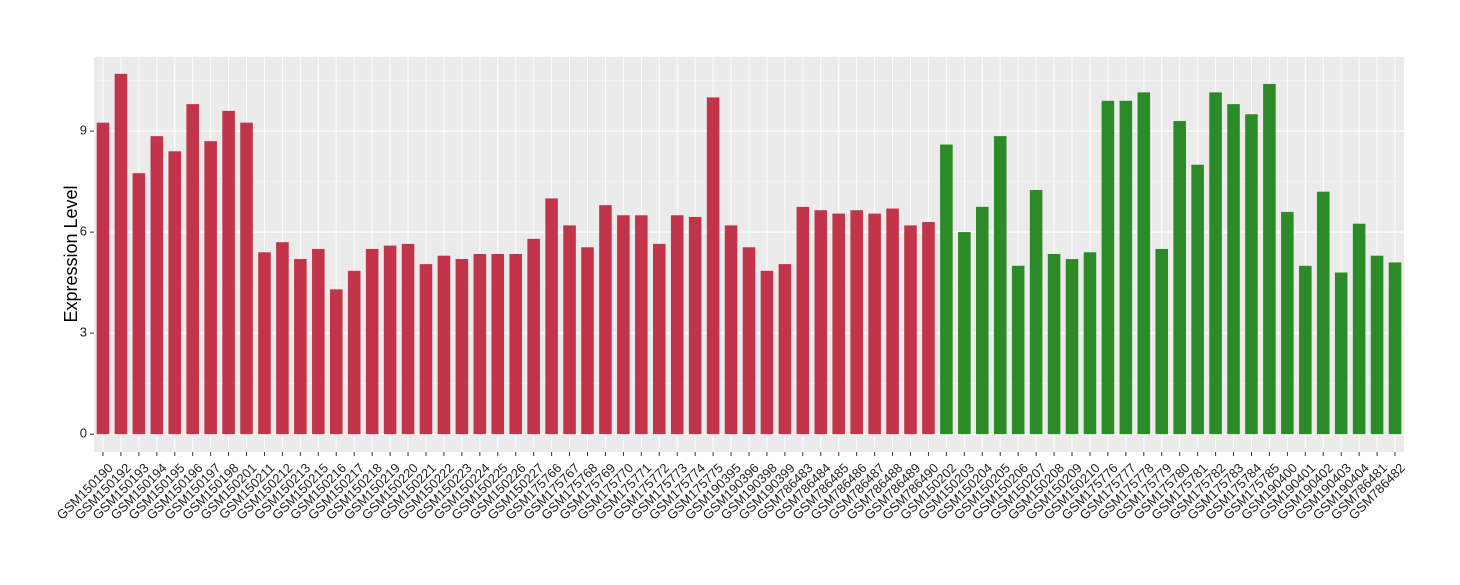  What do you see at coordinates (83, 332) in the screenshot?
I see `y-tick-label: 3` at bounding box center [83, 332].